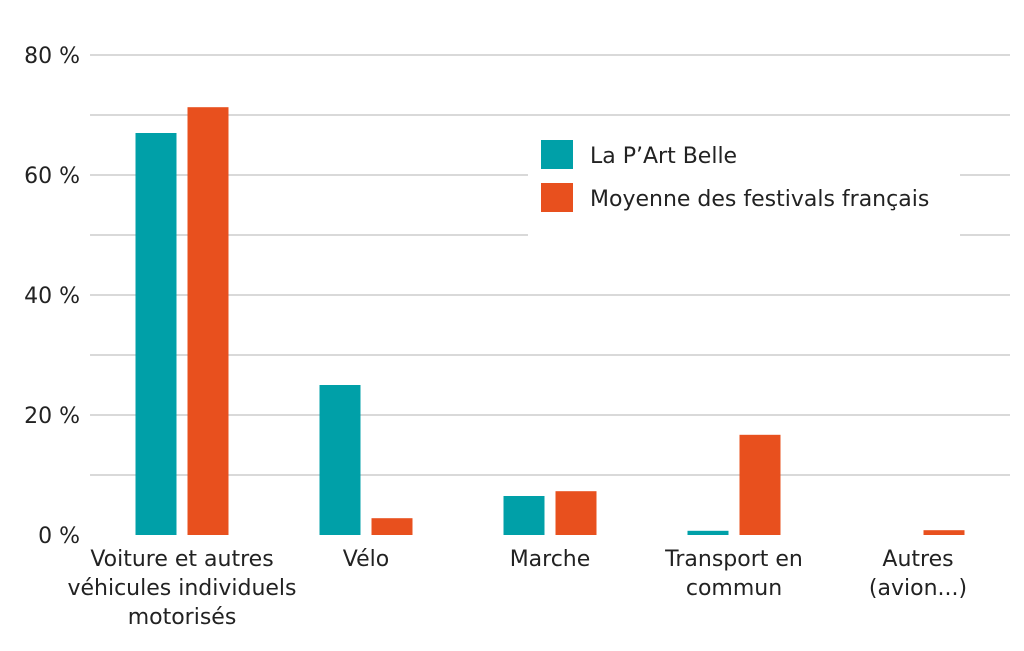 The height and width of the screenshot is (651, 1024). I want to click on y-tick-label: 40 %, so click(52, 296).